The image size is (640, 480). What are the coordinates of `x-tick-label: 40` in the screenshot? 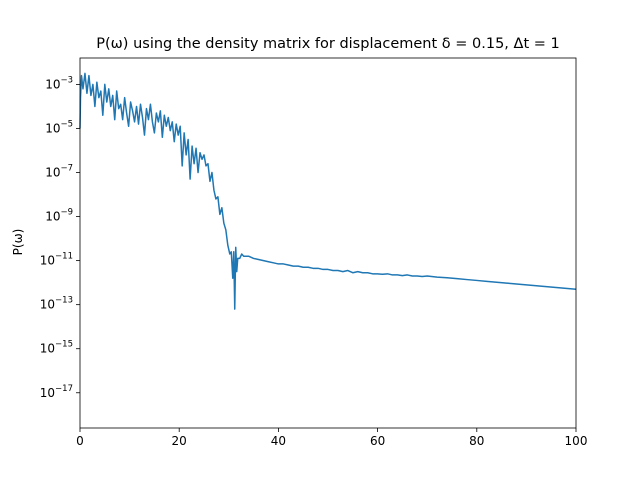 It's located at (278, 441).